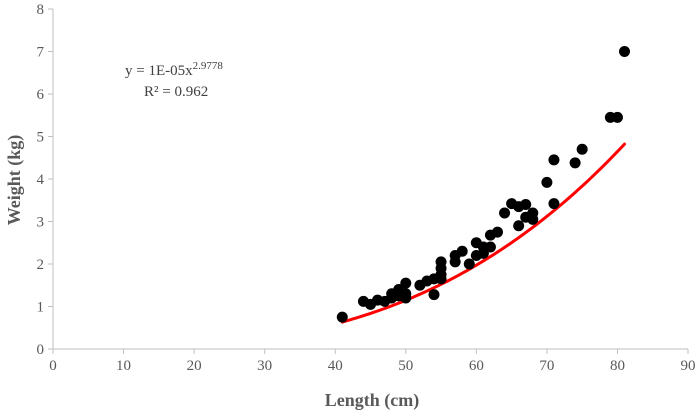 The height and width of the screenshot is (412, 700). What do you see at coordinates (194, 366) in the screenshot?
I see `x-tick-label: 20` at bounding box center [194, 366].